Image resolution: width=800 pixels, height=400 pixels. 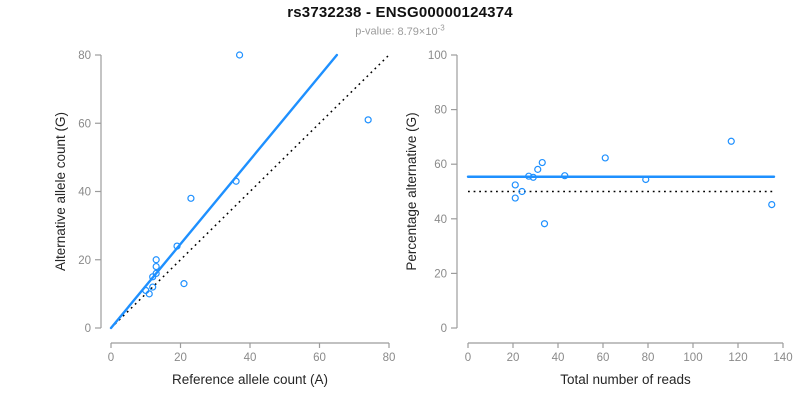 What do you see at coordinates (400, 12) in the screenshot?
I see `page-title: rs3732238 - ENSG00000124374` at bounding box center [400, 12].